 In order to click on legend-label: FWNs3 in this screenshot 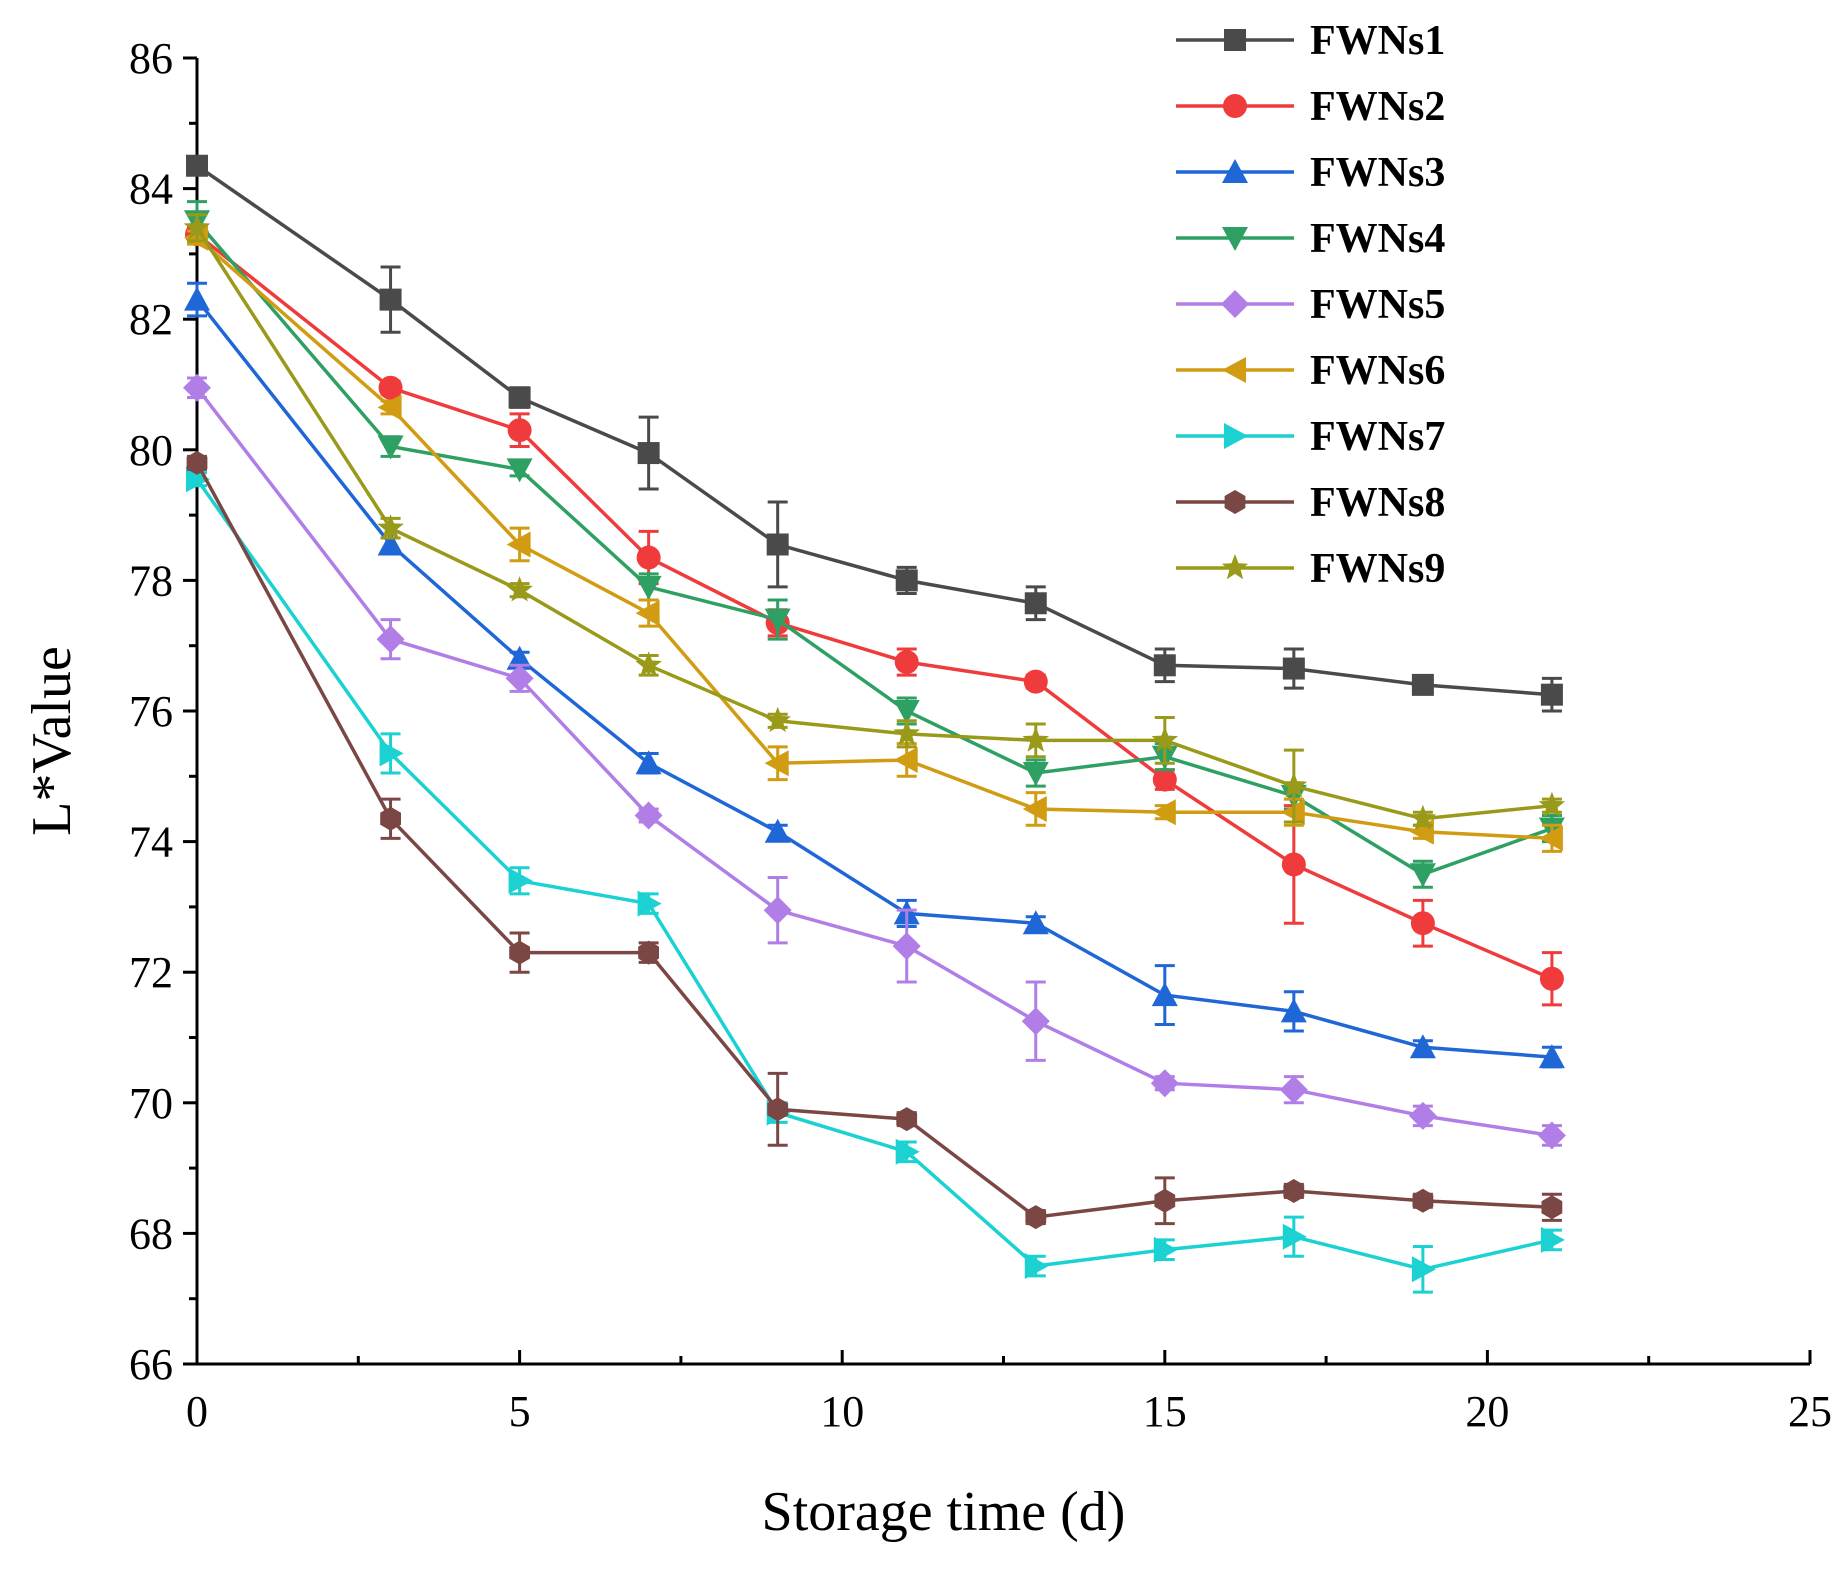, I will do `click(1377, 173)`.